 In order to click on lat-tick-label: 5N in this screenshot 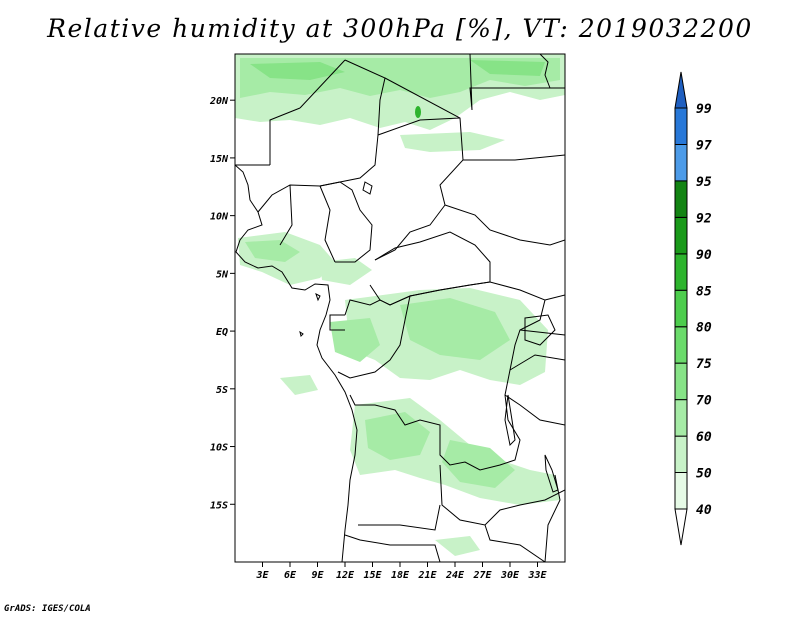, I will do `click(222, 274)`.